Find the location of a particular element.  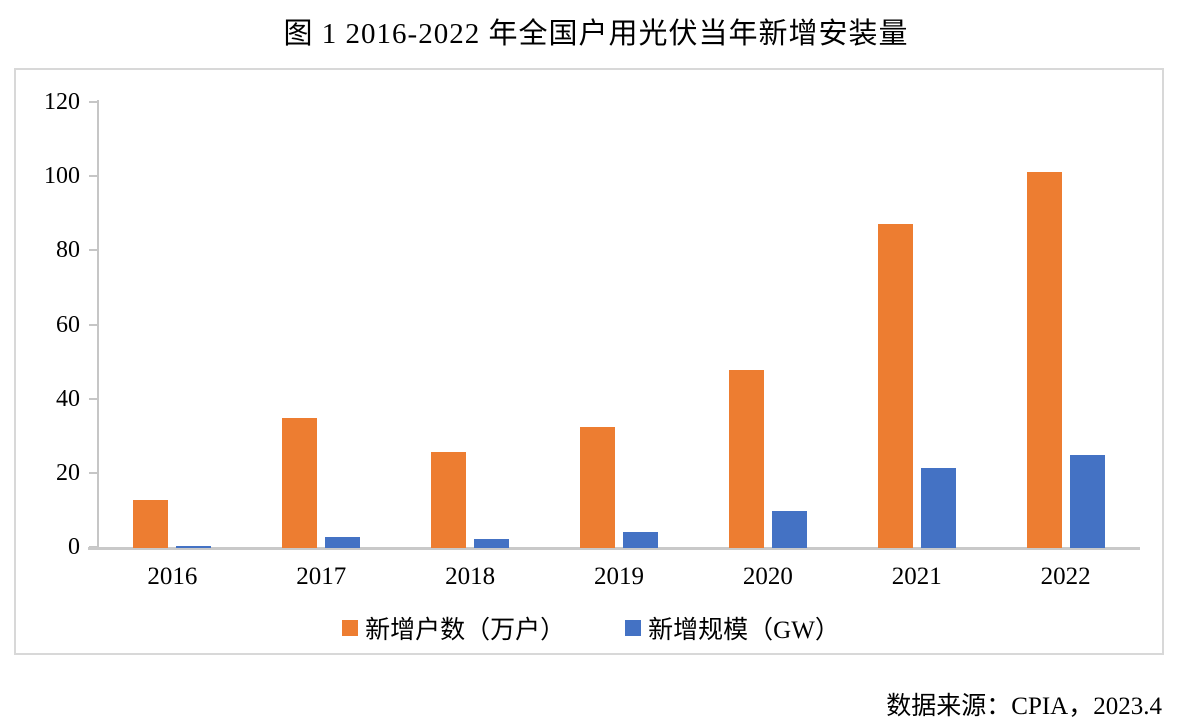

x-tick-label-2018: 2018 is located at coordinates (470, 576).